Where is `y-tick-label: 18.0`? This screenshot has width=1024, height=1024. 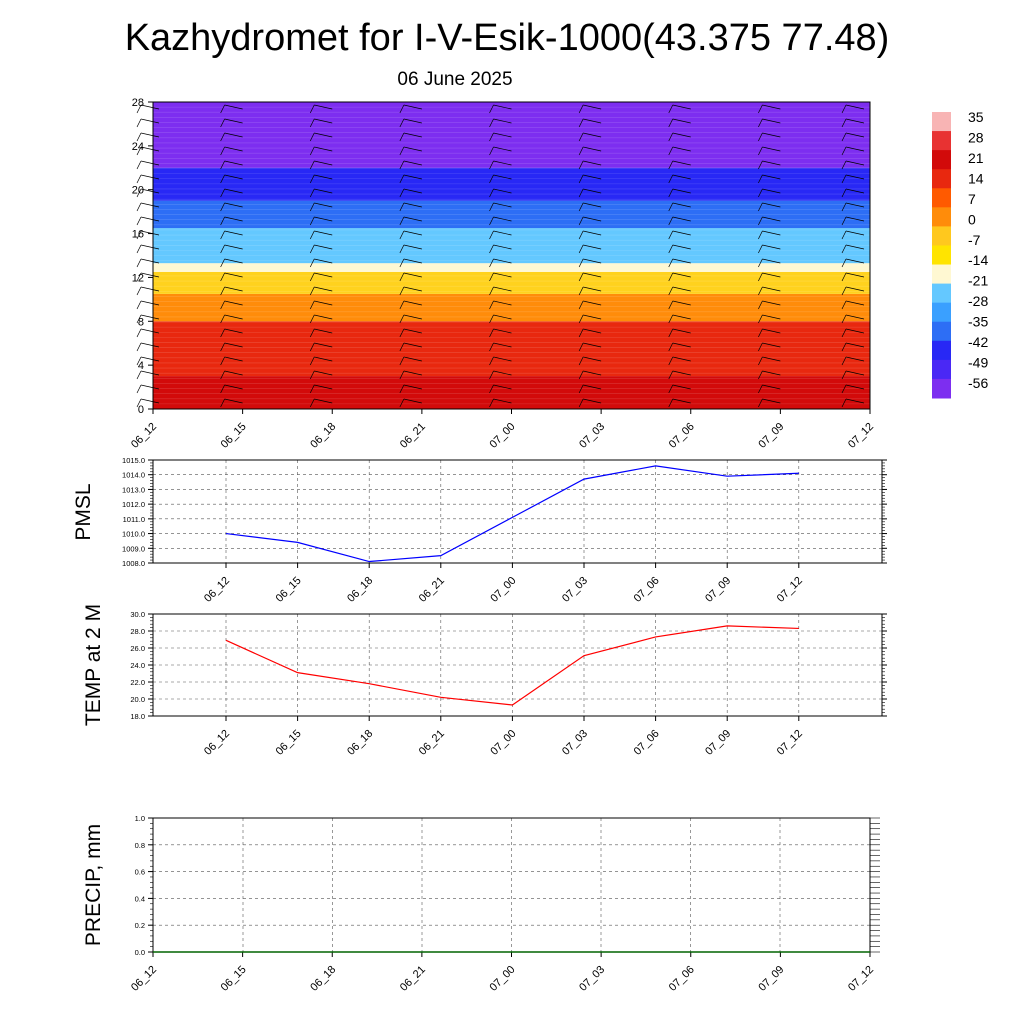
y-tick-label: 18.0 is located at coordinates (137, 716).